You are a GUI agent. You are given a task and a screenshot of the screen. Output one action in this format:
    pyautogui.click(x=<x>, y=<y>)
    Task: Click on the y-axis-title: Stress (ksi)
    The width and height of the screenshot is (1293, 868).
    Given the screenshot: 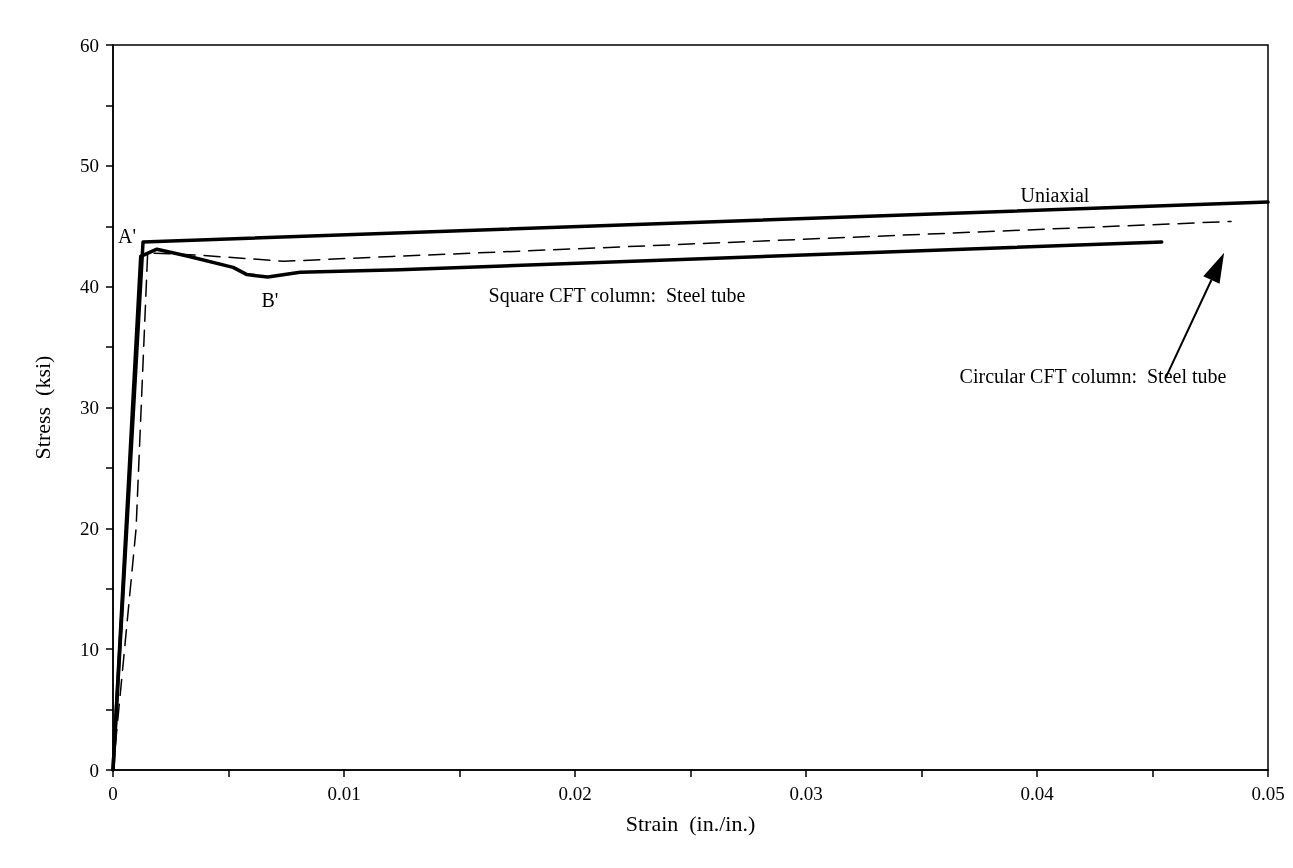 What is the action you would take?
    pyautogui.click(x=42, y=407)
    